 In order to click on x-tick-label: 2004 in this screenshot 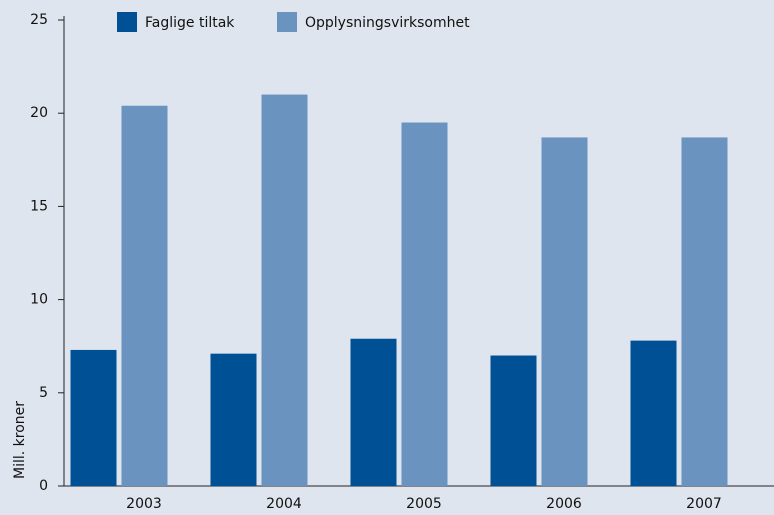, I will do `click(284, 504)`.